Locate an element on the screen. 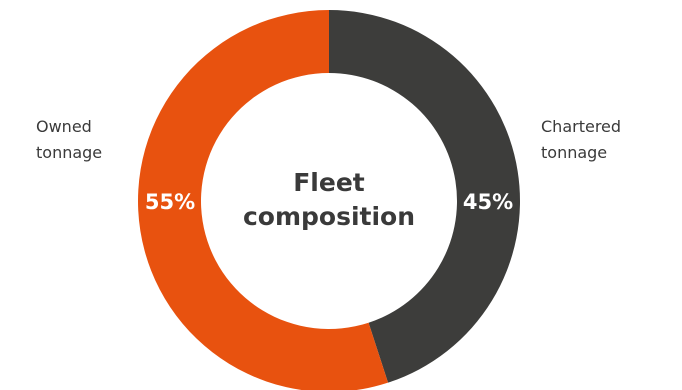 This screenshot has height=390, width=682. owned-tonnage-label: Owned tonnage is located at coordinates (69, 140).